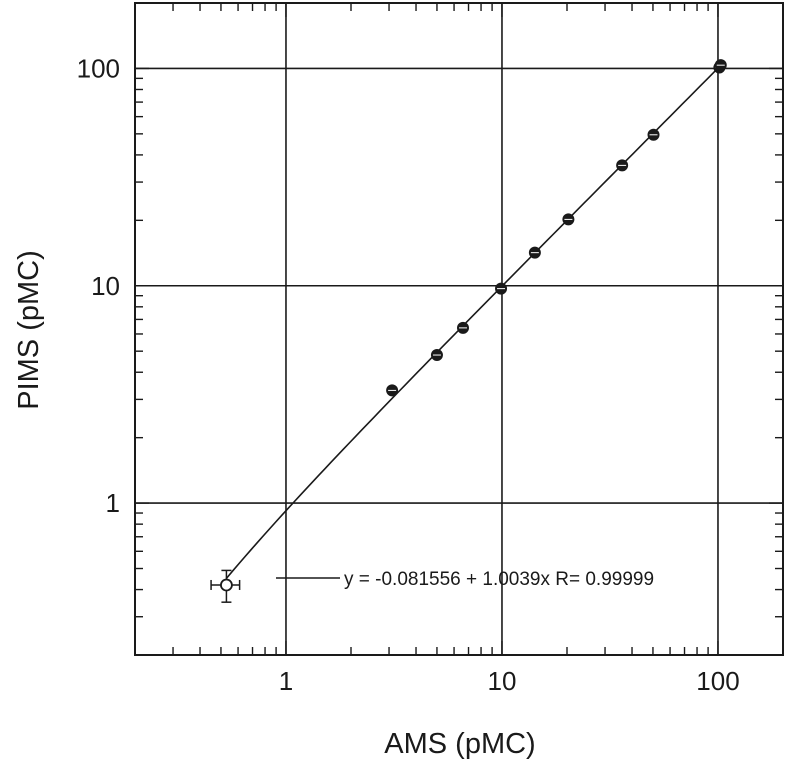  What do you see at coordinates (717, 681) in the screenshot?
I see `x-tick-label: 100` at bounding box center [717, 681].